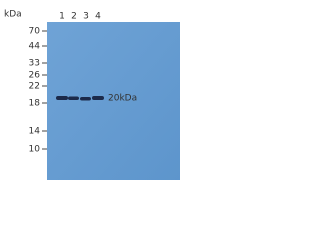 The height and width of the screenshot is (240, 320). I want to click on band-label: 20kDa, so click(122, 99).